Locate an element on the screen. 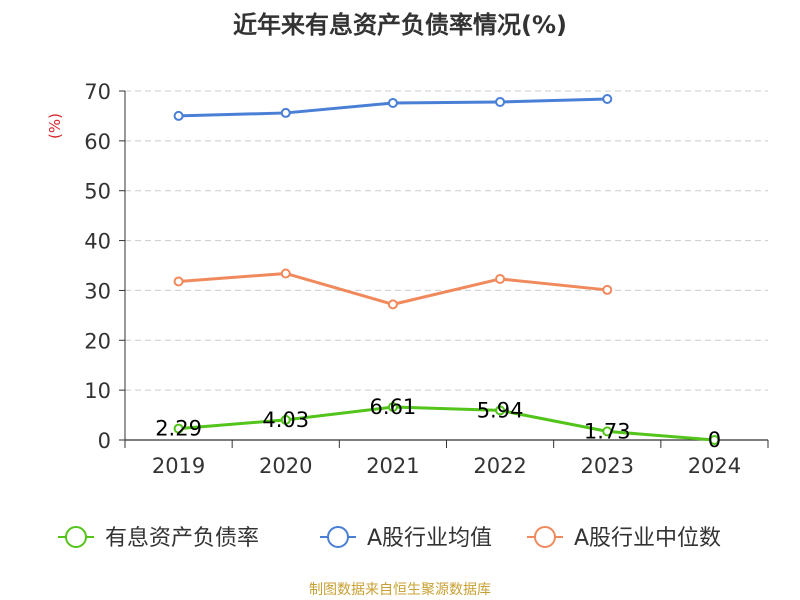 Image resolution: width=800 pixels, height=600 pixels. x-tick-label: 2022 is located at coordinates (499, 466).